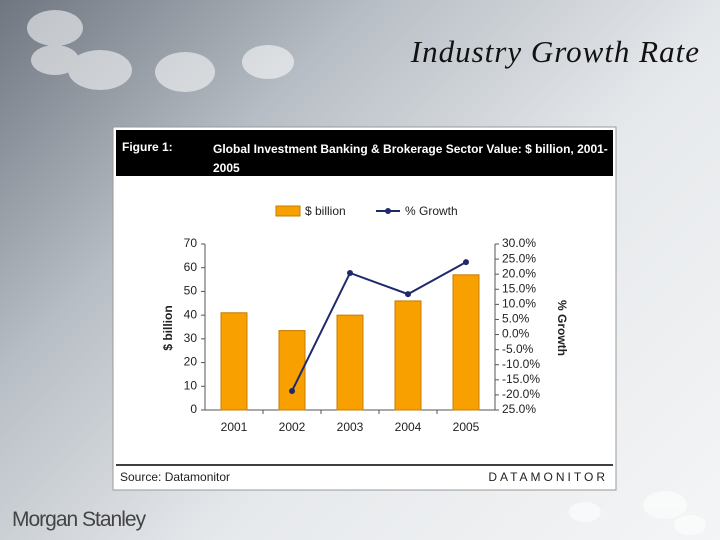  I want to click on y2-tick-label: 0.0%, so click(516, 334).